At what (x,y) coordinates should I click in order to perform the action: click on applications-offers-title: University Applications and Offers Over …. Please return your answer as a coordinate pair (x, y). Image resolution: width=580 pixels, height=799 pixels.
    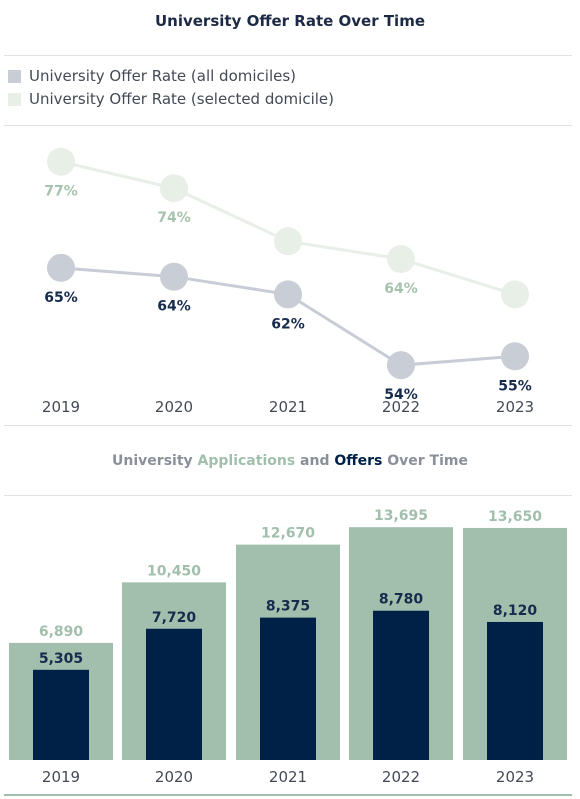
    Looking at the image, I should click on (290, 461).